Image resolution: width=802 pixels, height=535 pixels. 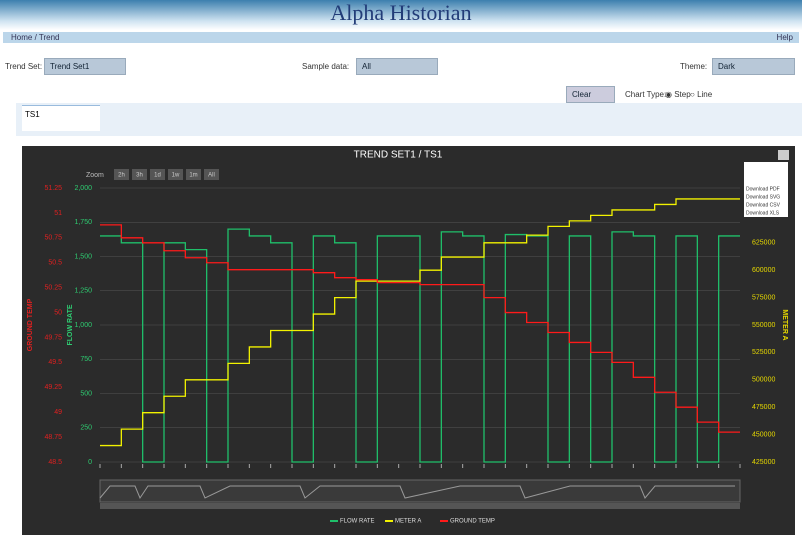 What do you see at coordinates (472, 522) in the screenshot?
I see `legend-label: GROUND TEMP` at bounding box center [472, 522].